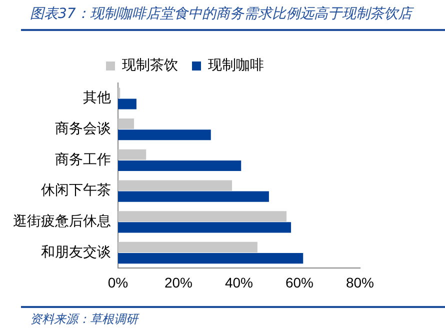 This screenshot has width=445, height=331. Describe the element at coordinates (178, 282) in the screenshot. I see `x-tick-label: 20%` at that location.